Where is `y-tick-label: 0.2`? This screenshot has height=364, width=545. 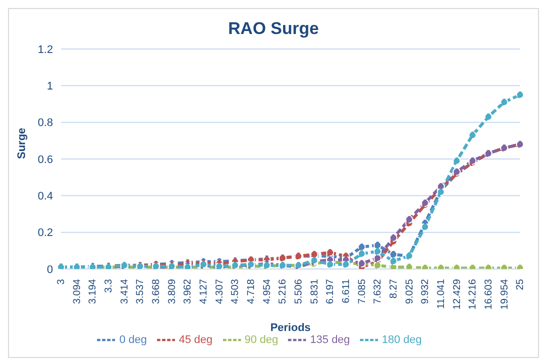
y-tick-label: 0.2 is located at coordinates (45, 233).